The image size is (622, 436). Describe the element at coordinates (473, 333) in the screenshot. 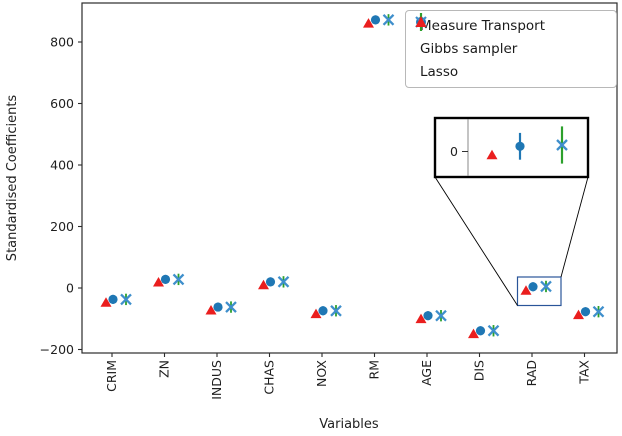

I see `data-point-DIS-triangle` at that location.